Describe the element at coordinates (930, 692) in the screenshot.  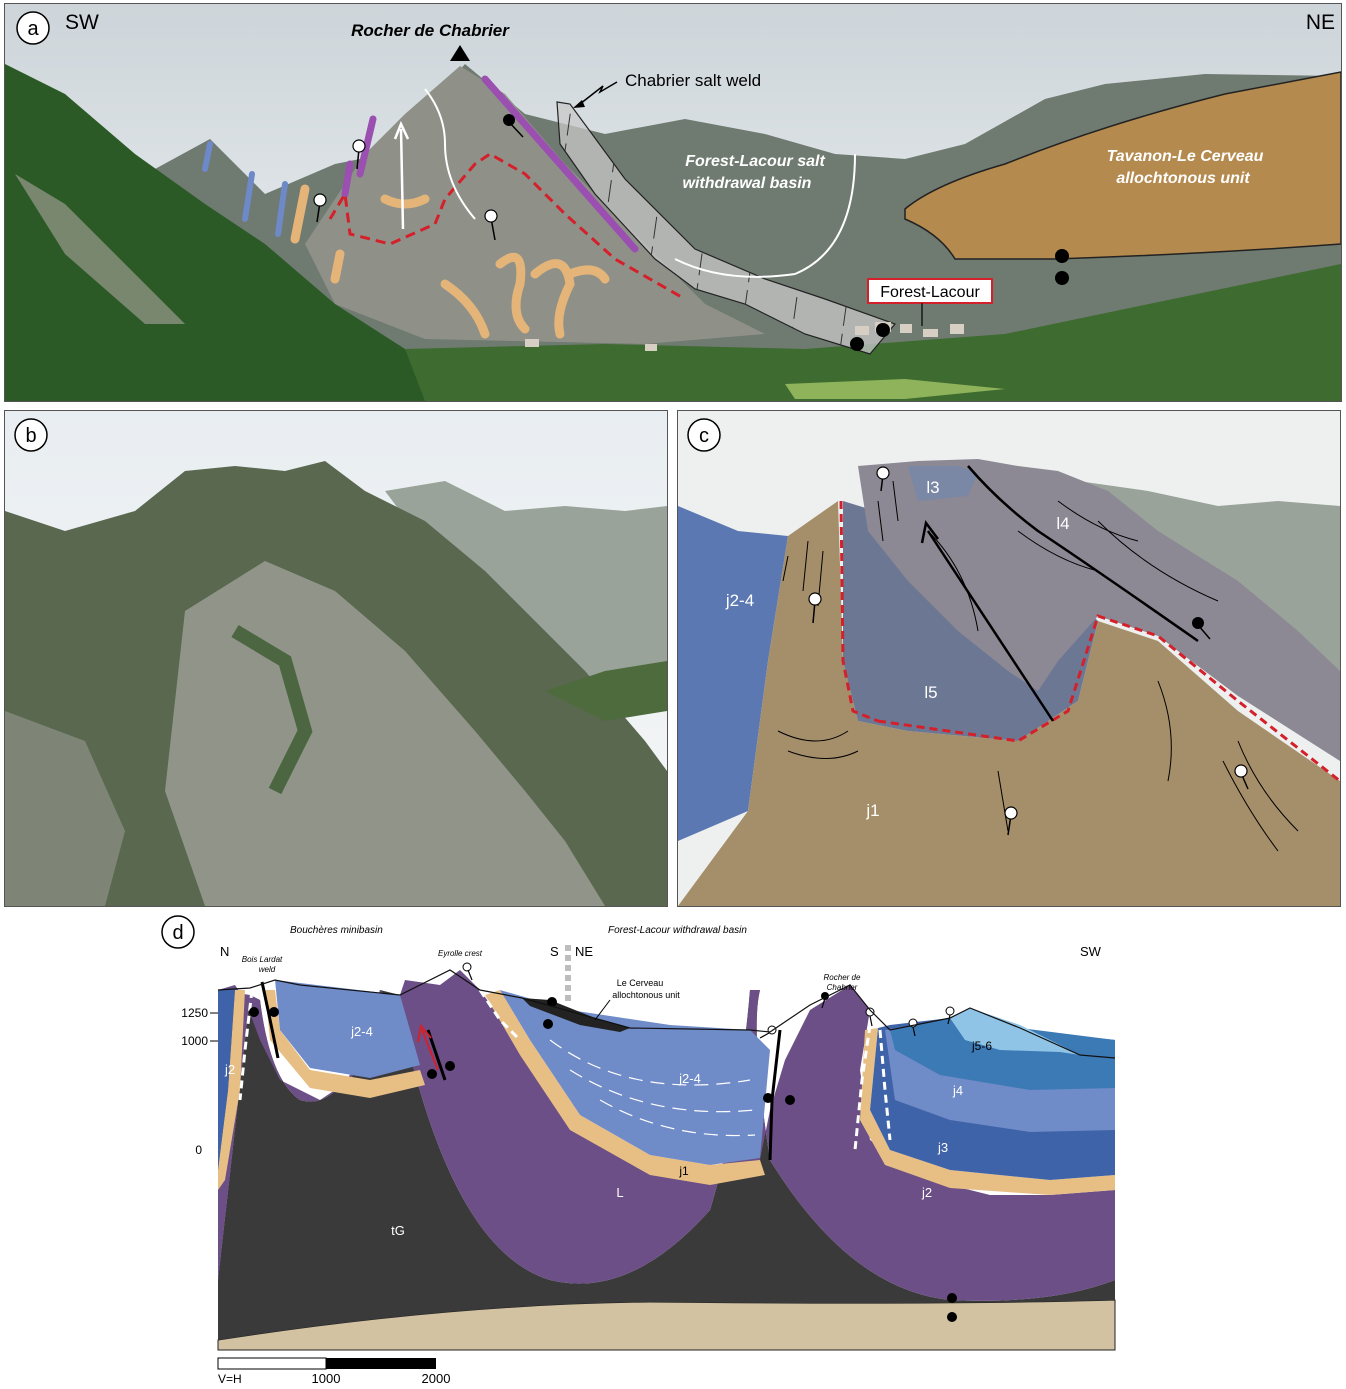
I see `unit-label-l5: l5` at that location.